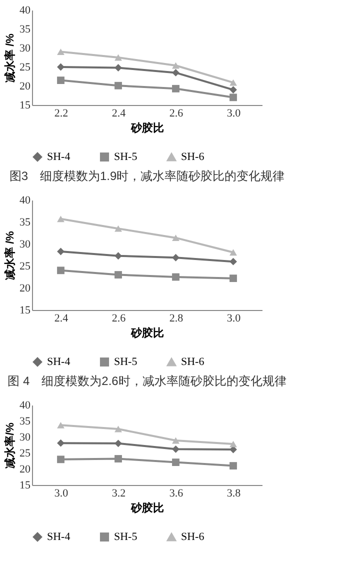  What do you see at coordinates (119, 494) in the screenshot?
I see `x-tick-label: 3.2` at bounding box center [119, 494].